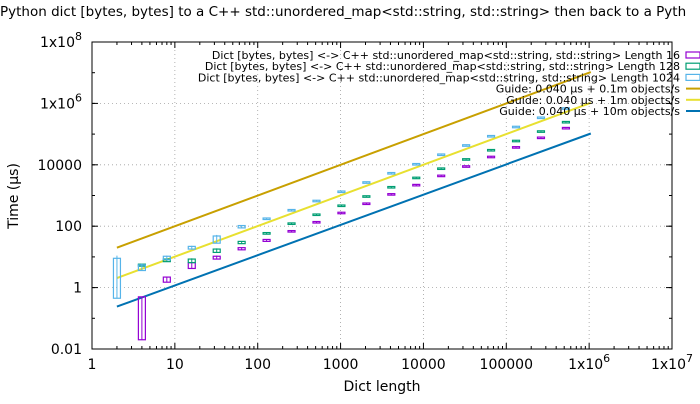 This screenshot has height=404, width=700. I want to click on legend-label: Guide: 0.040 µs + 0.1m objects/s, so click(588, 89).